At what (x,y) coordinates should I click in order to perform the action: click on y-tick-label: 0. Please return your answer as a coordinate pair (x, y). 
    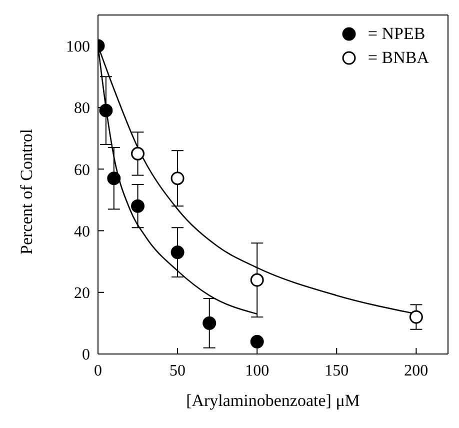
    Looking at the image, I should click on (86, 355).